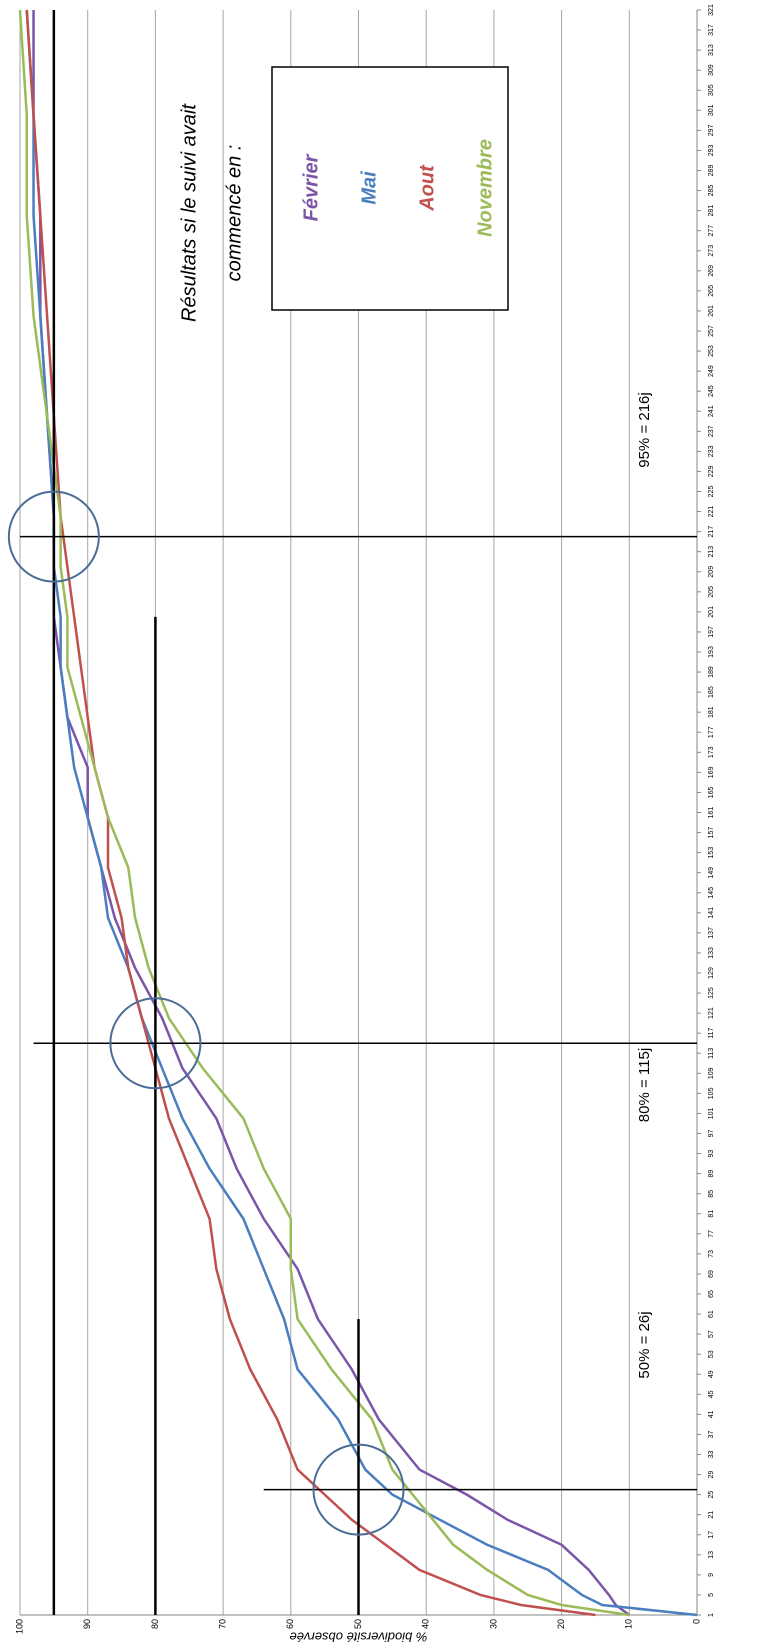 The image size is (763, 1643). Describe the element at coordinates (711, 1174) in the screenshot. I see `x-tick-label: 89` at that location.